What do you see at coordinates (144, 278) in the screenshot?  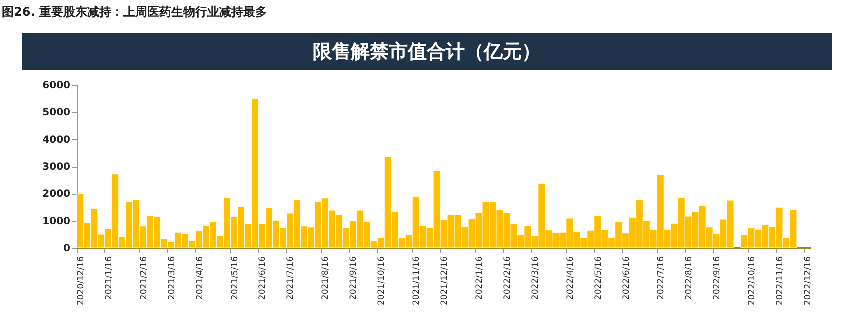 I see `x-tick-label: 2021/2/16` at bounding box center [144, 278].